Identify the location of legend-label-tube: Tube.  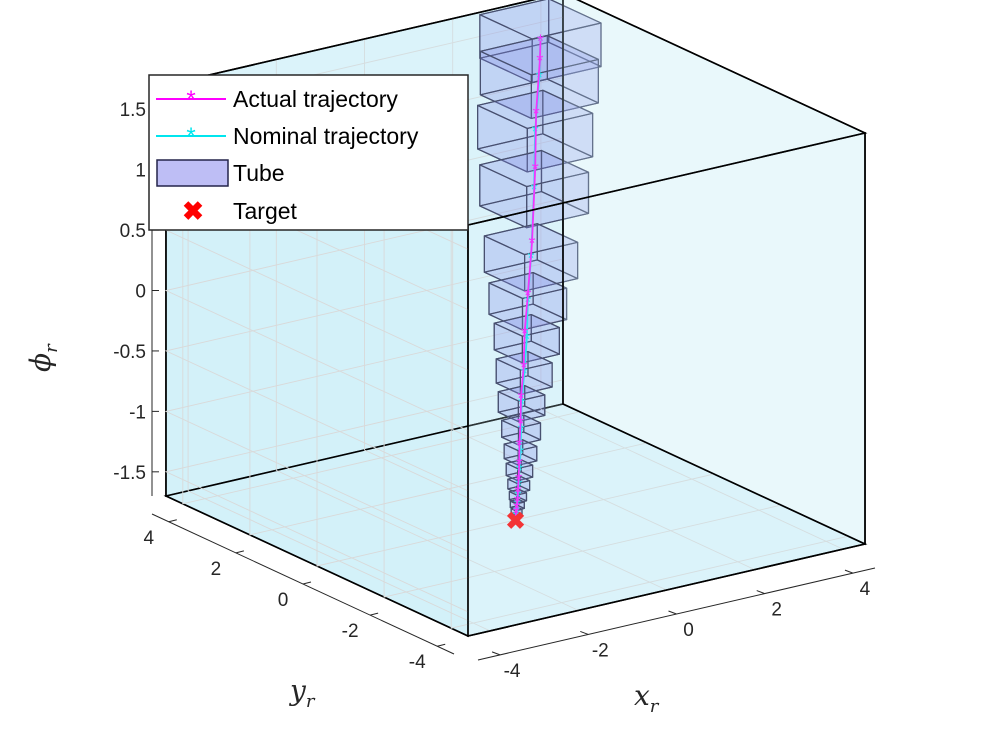
(259, 173).